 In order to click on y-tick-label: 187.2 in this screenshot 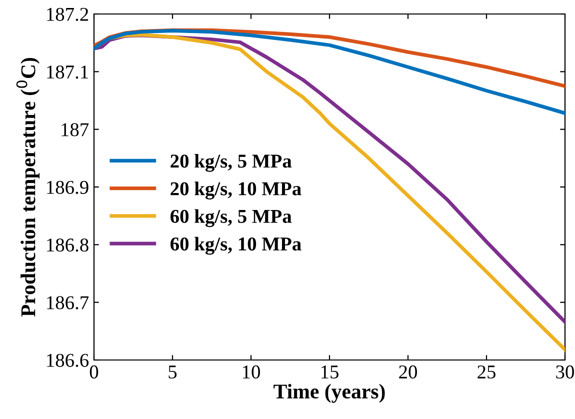, I will do `click(67, 15)`.